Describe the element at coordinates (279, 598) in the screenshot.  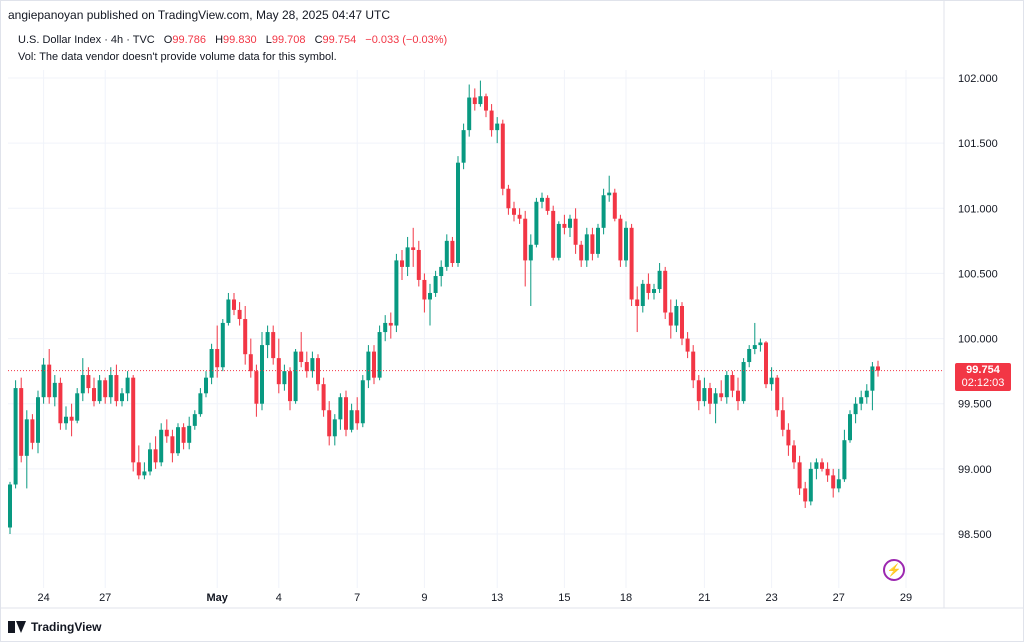
I see `time-tick-label: 4` at that location.